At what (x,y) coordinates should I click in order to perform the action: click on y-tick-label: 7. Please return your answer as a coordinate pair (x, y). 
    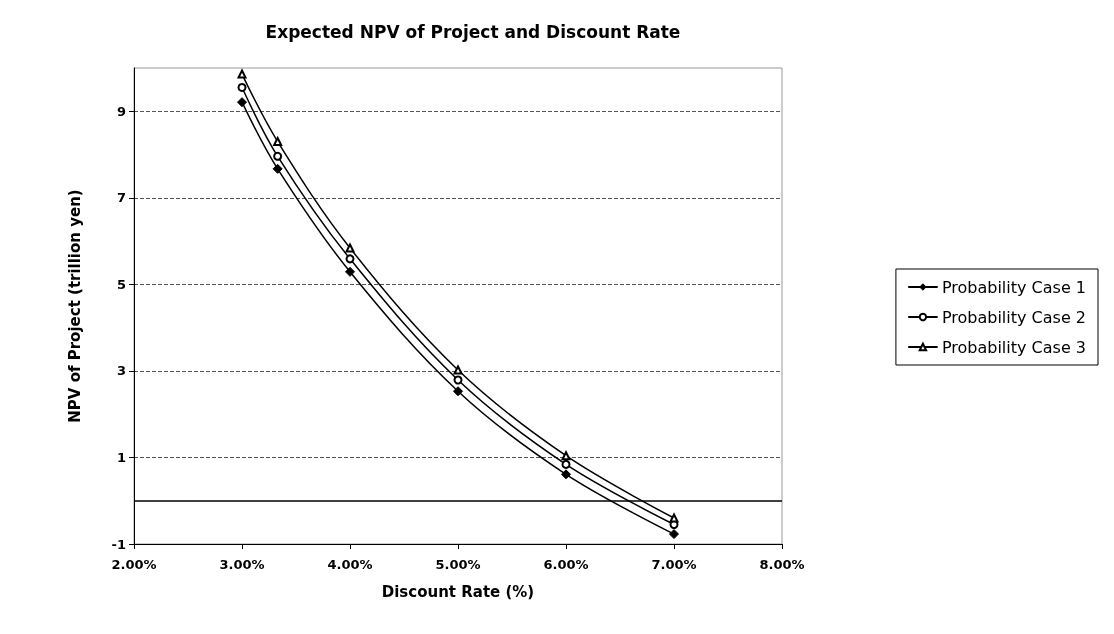
    Looking at the image, I should click on (121, 198).